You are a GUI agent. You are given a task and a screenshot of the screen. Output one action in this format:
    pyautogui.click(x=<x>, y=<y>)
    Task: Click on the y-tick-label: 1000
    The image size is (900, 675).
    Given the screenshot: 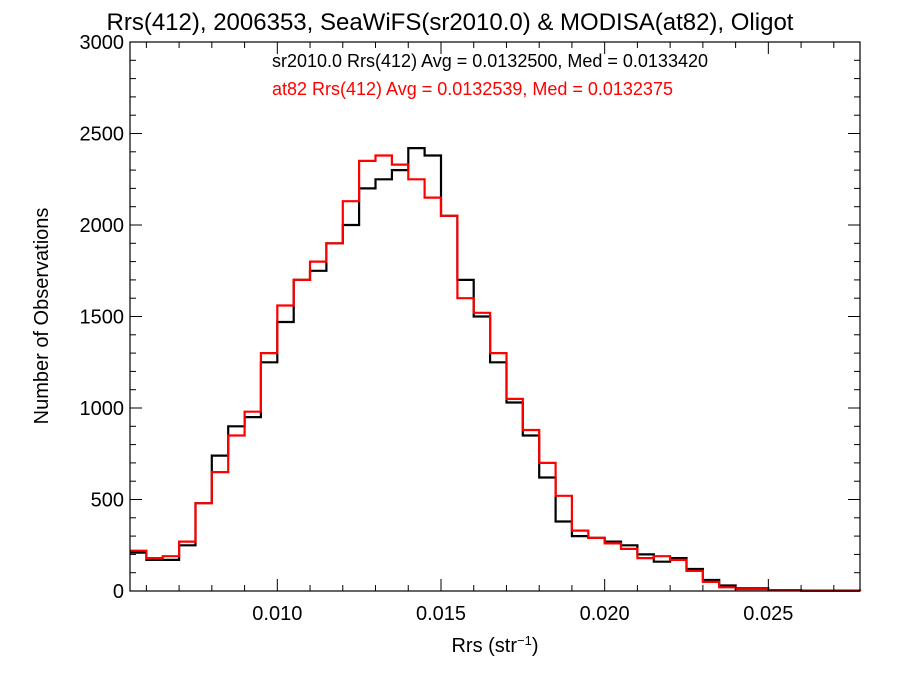 What is the action you would take?
    pyautogui.click(x=102, y=409)
    